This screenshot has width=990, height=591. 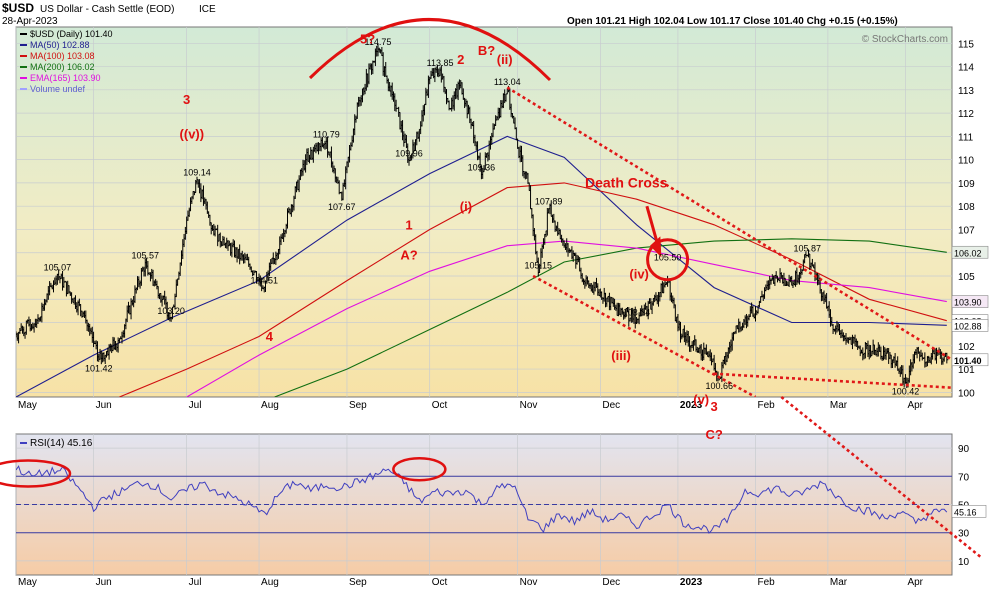 I want to click on wave-annotation: (ii), so click(x=505, y=59).